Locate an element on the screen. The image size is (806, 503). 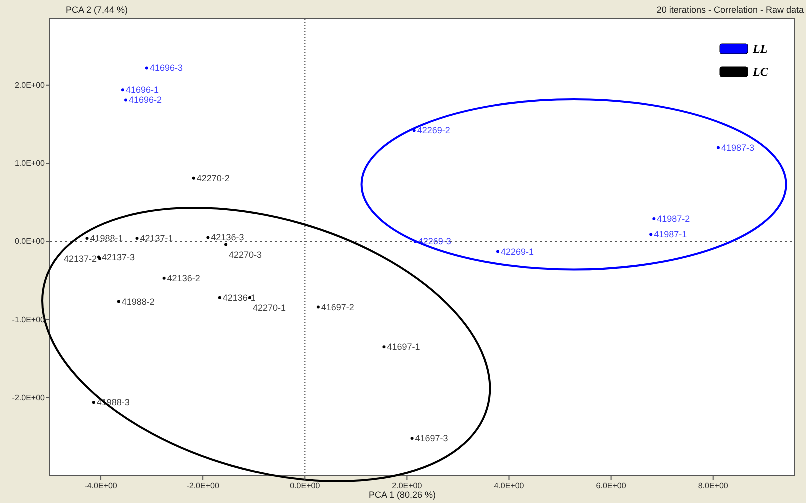
x-tick-label: 6.0E+00 is located at coordinates (611, 486).